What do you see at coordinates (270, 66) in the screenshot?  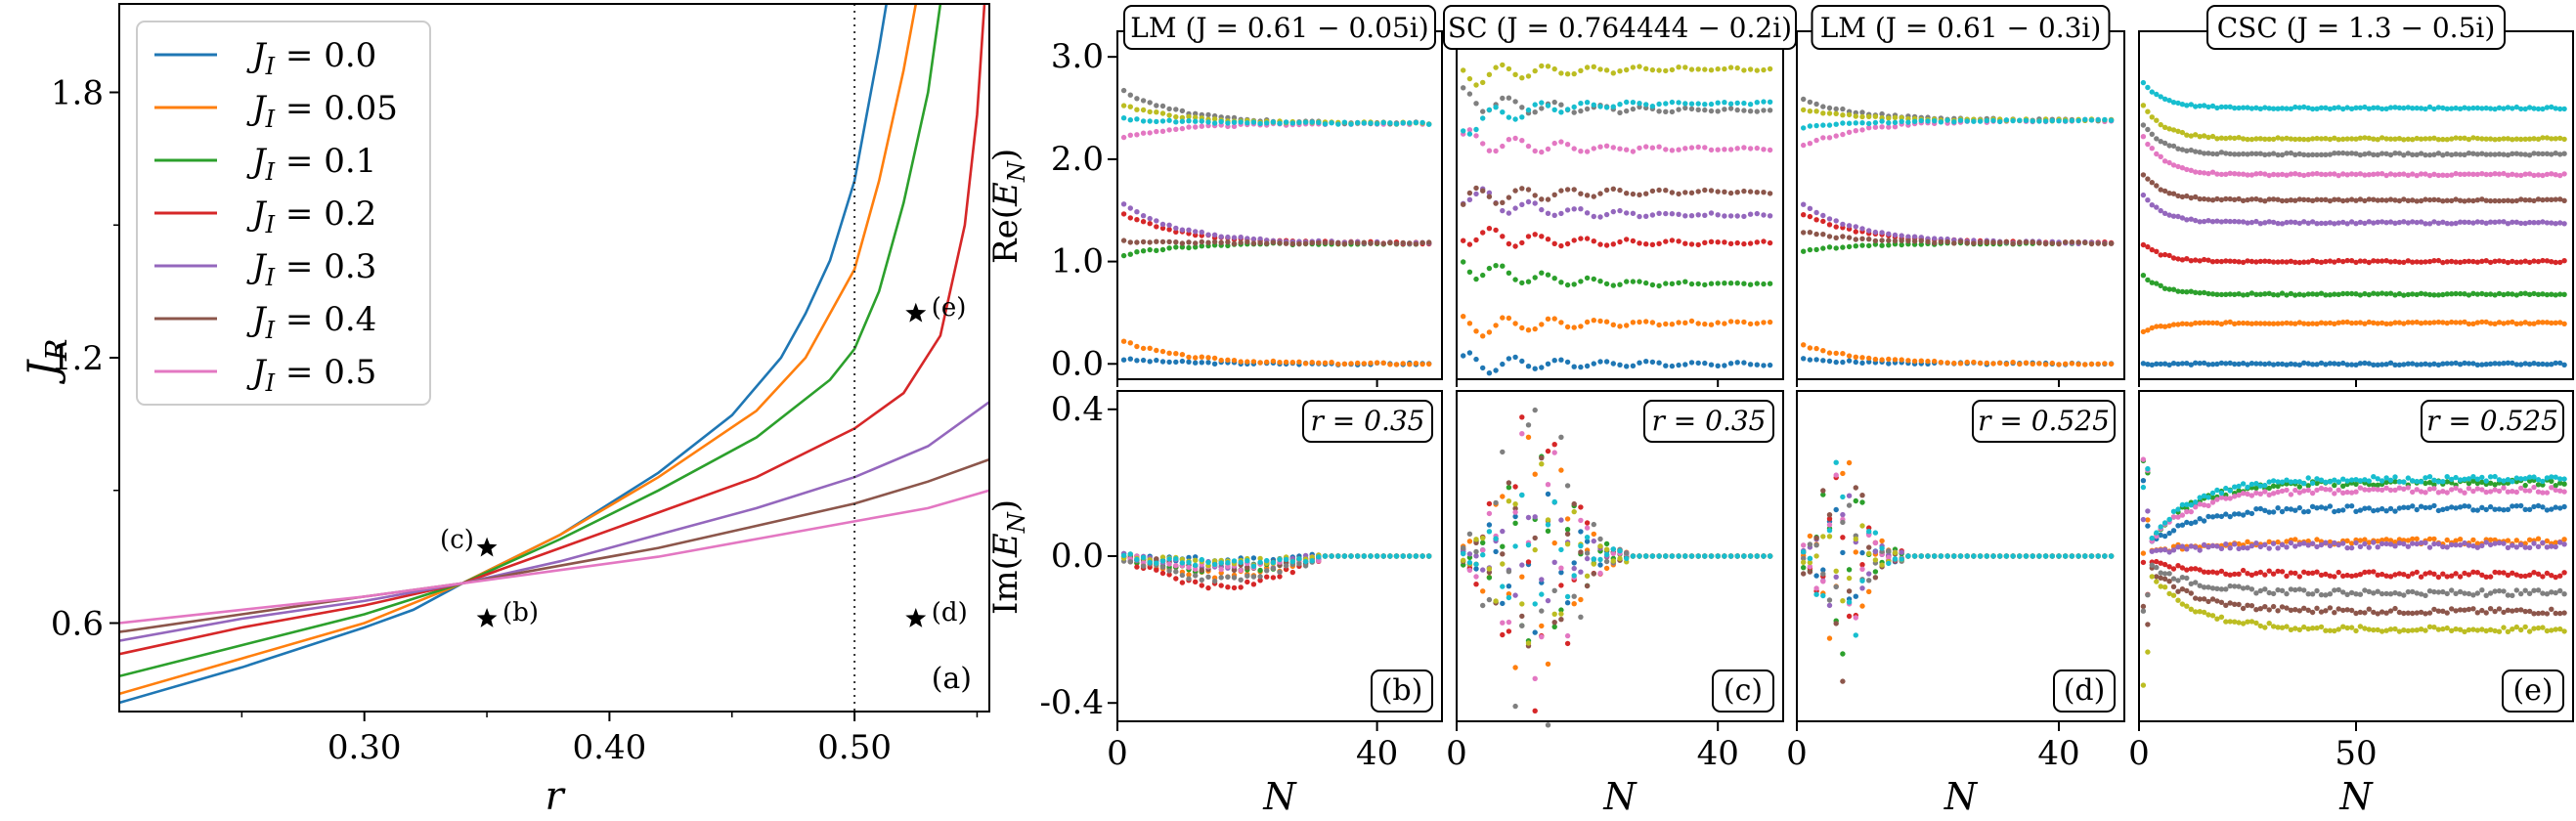 I see `legend-label-sub: I` at bounding box center [270, 66].